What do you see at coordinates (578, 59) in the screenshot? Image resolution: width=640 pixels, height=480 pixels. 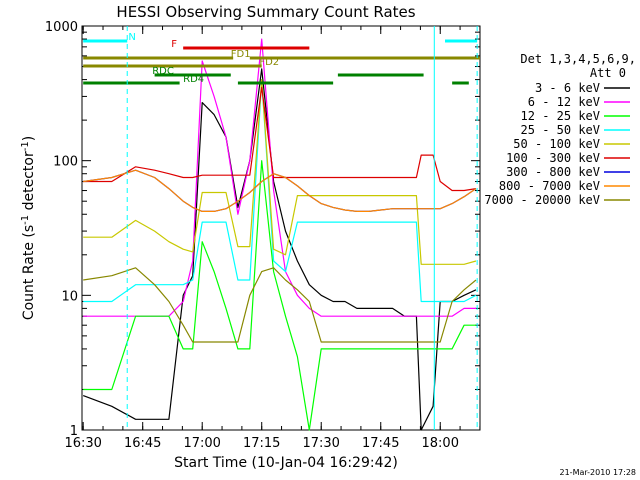 I see `legend-header-line1: Det 1,3,4,5,6,9,` at bounding box center [578, 59].